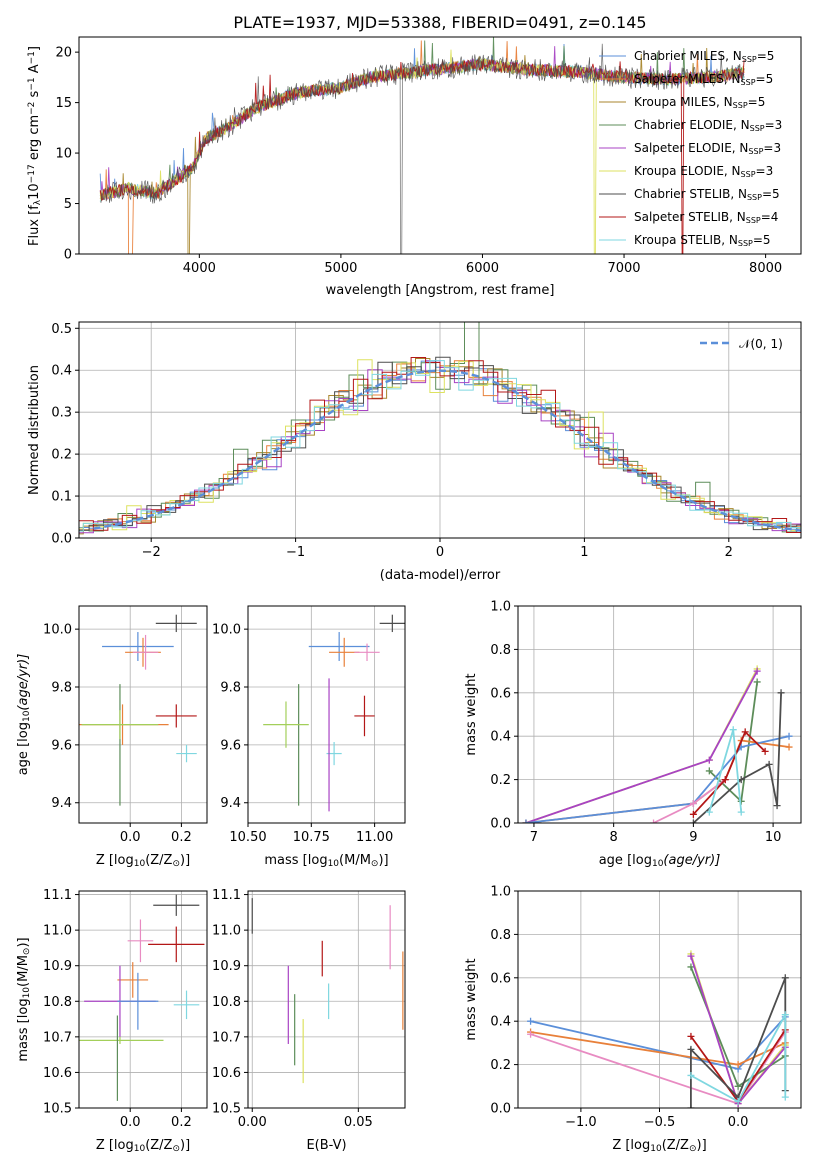 The image size is (819, 1170). I want to click on z-age-axes: 0.0 0.2 9.4 9.6 9.8 10.0, so click(125, 725).